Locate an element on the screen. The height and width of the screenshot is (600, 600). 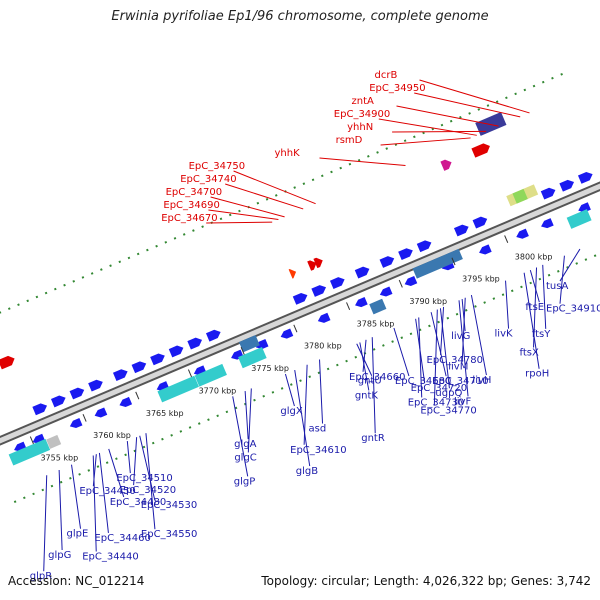
top-feature-1-shape is located at coordinates (292, 274).